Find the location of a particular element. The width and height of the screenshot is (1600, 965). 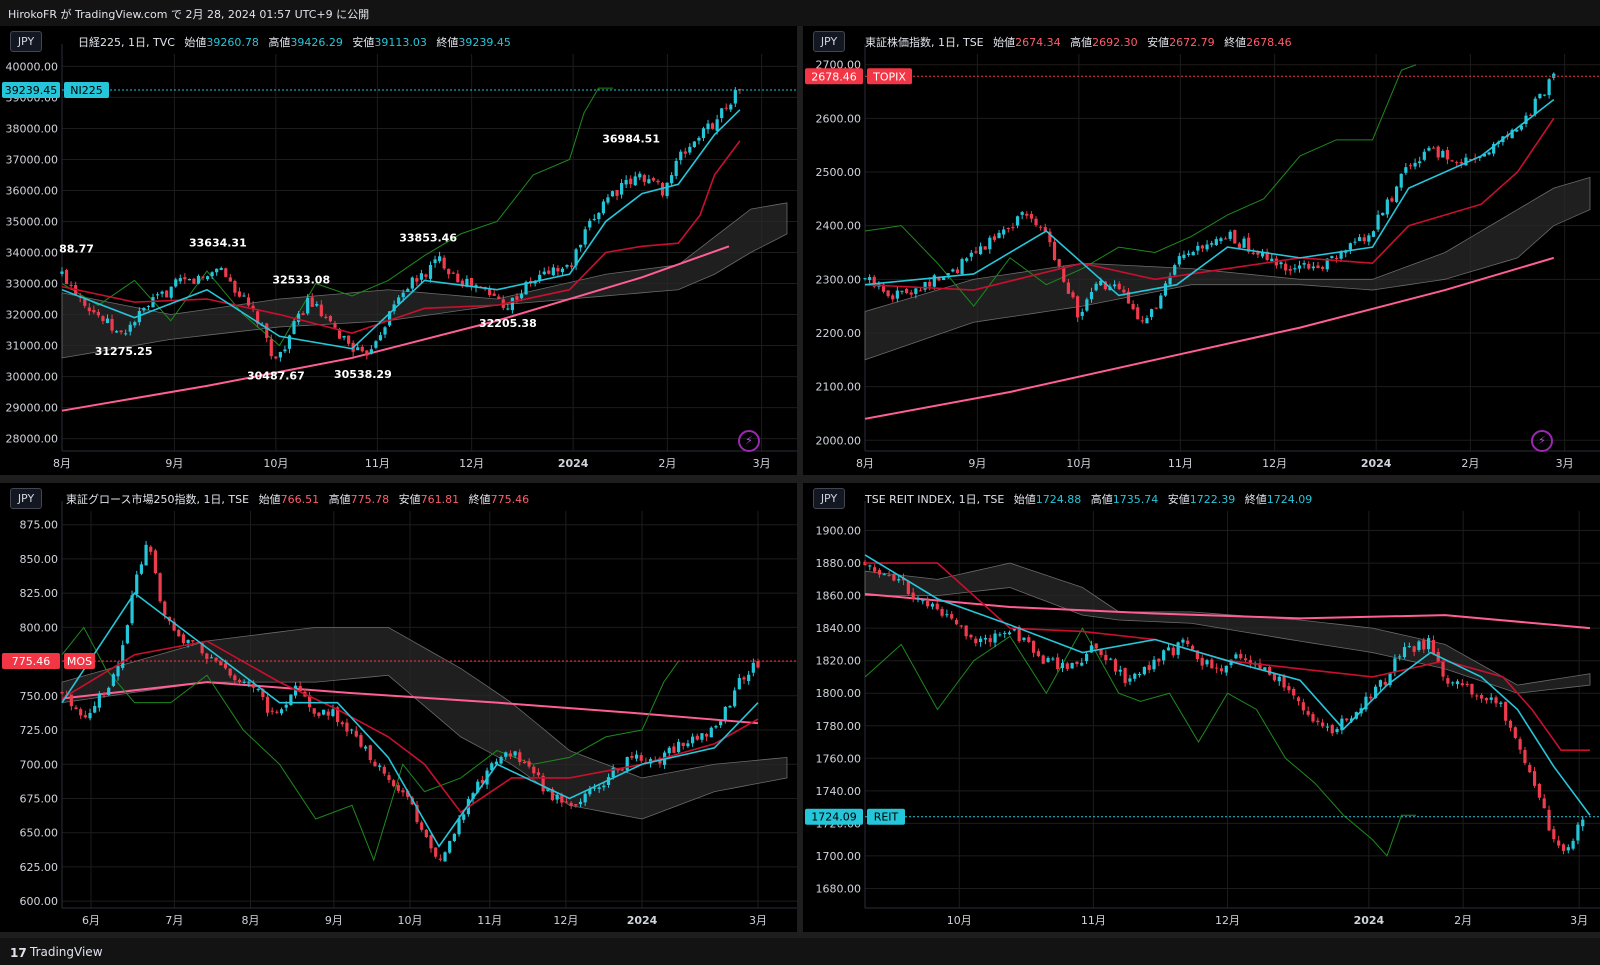

price-annotation: 88.77 is located at coordinates (76, 249).